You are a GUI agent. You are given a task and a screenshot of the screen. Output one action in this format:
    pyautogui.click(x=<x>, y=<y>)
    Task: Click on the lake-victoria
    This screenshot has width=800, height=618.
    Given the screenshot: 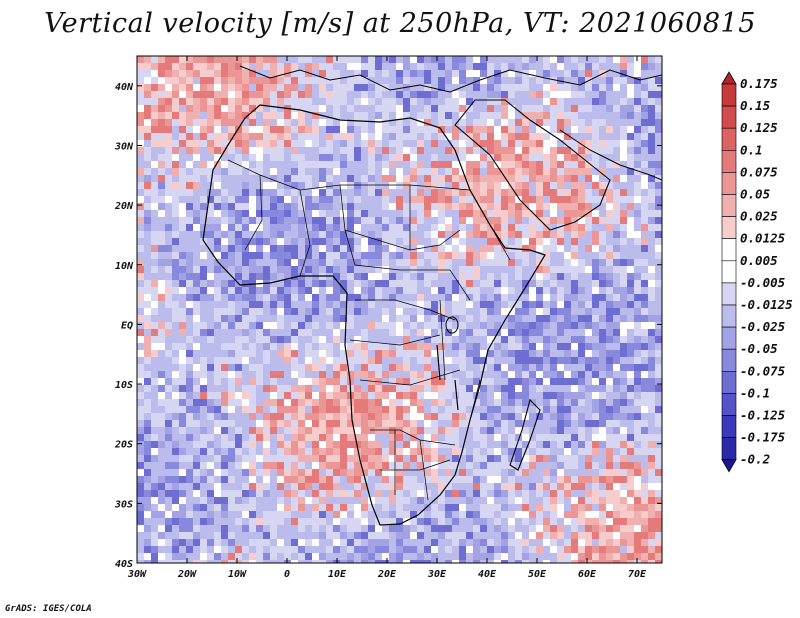 What is the action you would take?
    pyautogui.click(x=452, y=325)
    